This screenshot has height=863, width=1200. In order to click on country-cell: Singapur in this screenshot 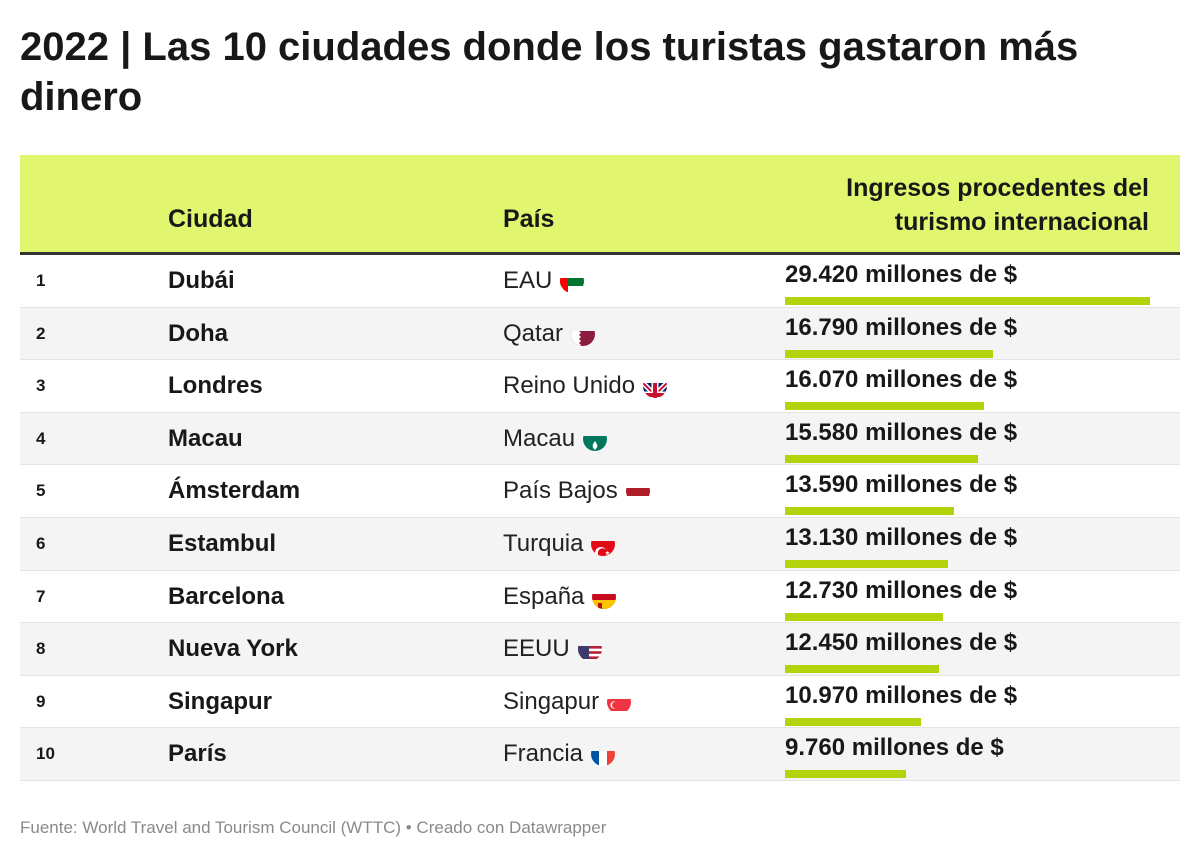, I will do `click(567, 702)`.